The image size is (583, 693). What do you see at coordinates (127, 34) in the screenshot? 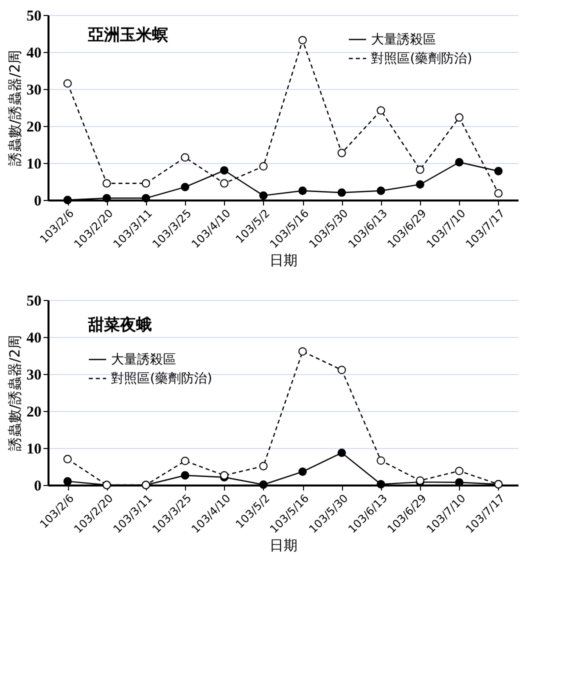
I see `text: 亞洲玉米螟` at bounding box center [127, 34].